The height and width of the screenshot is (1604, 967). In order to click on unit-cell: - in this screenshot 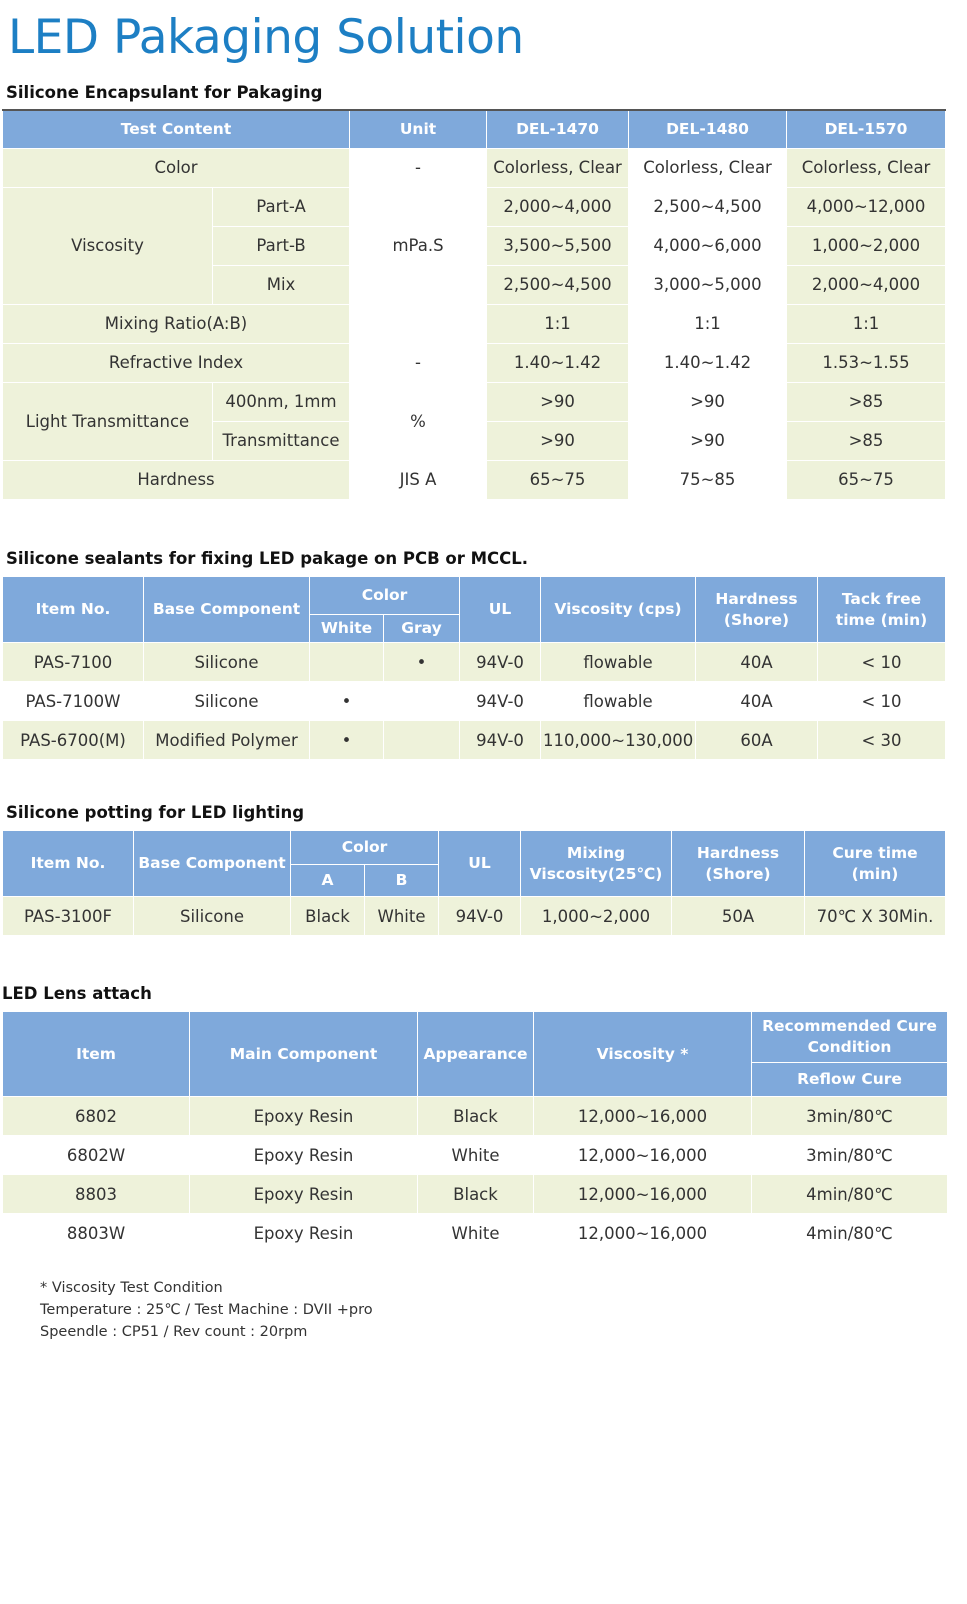, I will do `click(418, 362)`.